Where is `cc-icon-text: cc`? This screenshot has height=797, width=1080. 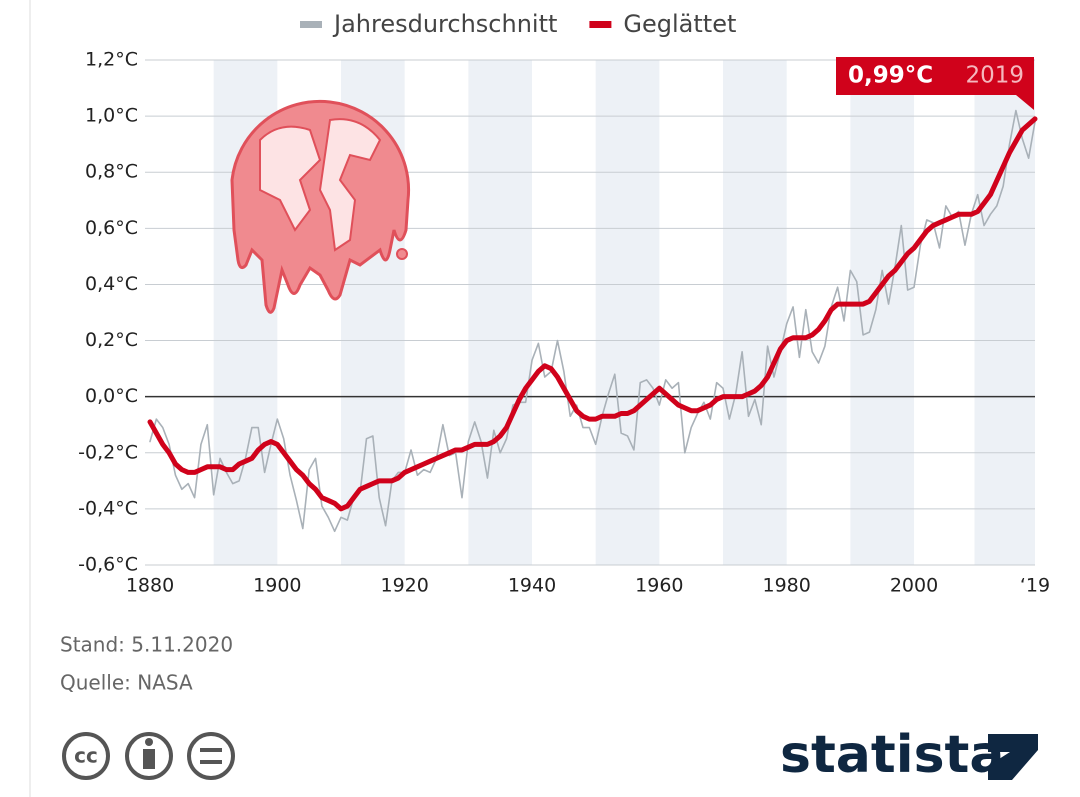 cc-icon-text: cc is located at coordinates (86, 756).